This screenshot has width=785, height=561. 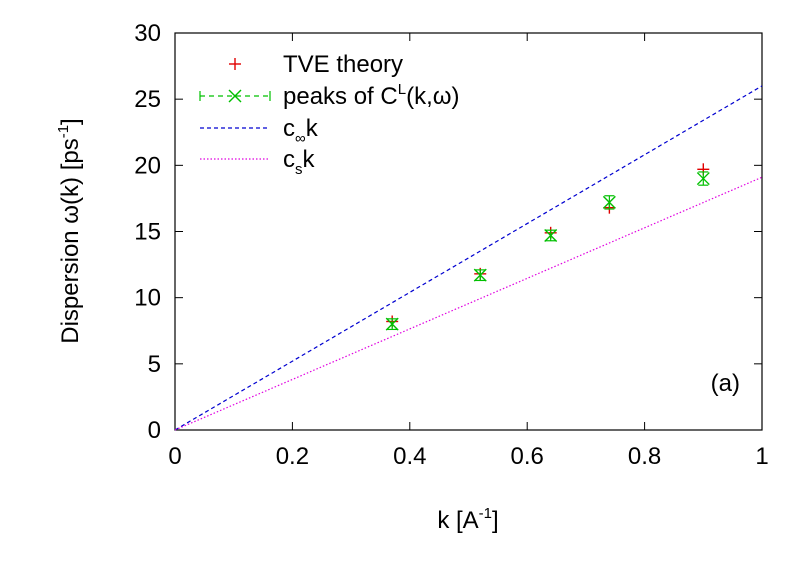 I want to click on x-tick-label: 0.8, so click(x=644, y=456).